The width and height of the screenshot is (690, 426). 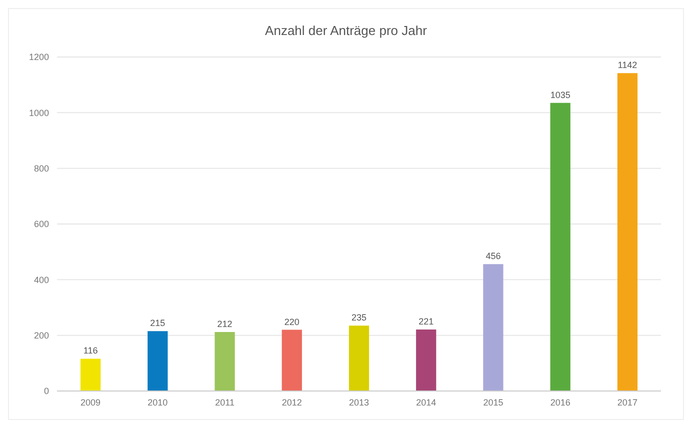 What do you see at coordinates (158, 323) in the screenshot?
I see `data-label: 215` at bounding box center [158, 323].